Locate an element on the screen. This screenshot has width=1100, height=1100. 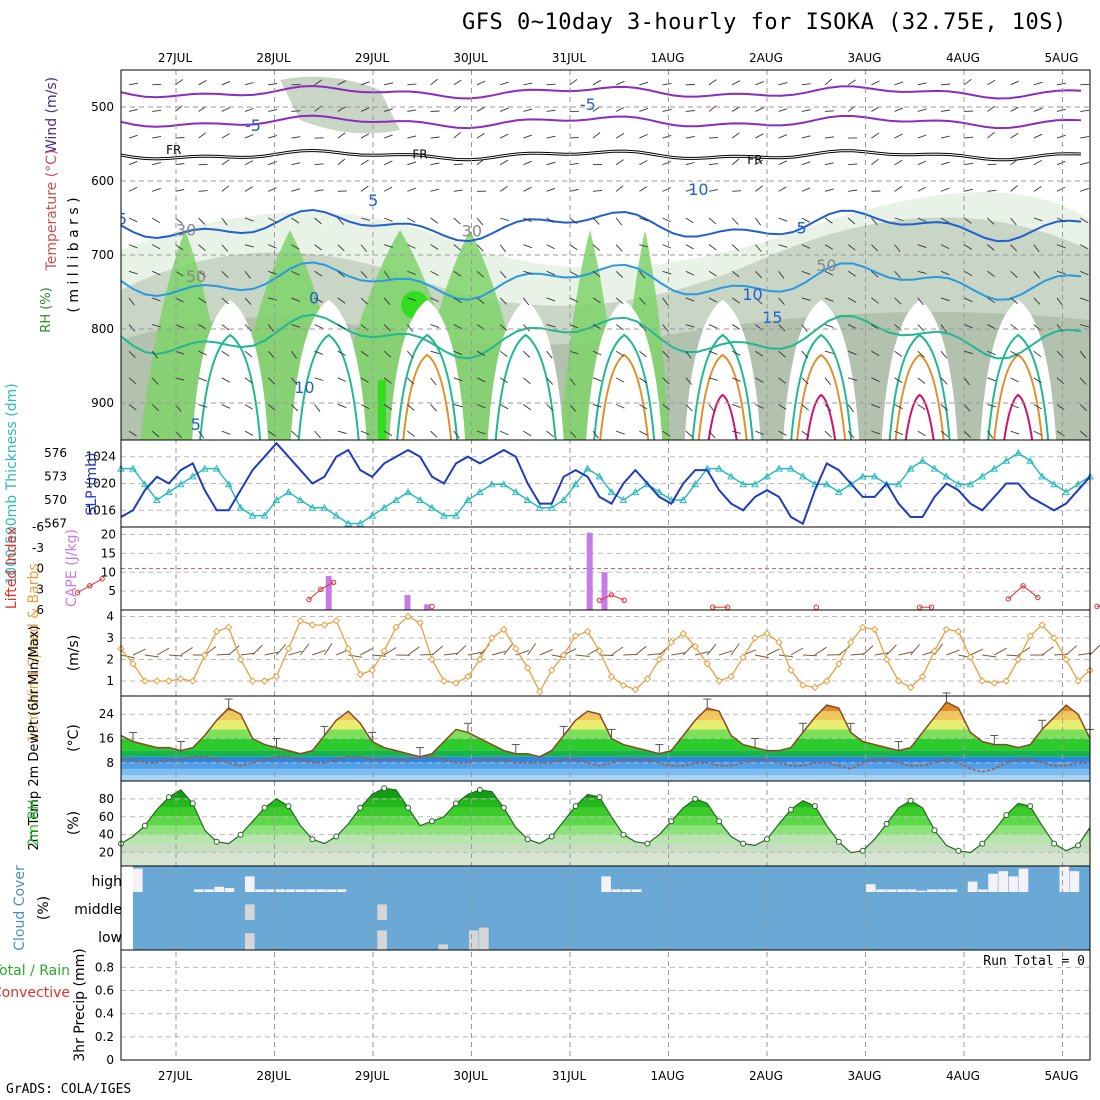
cloud-layer-label: middle is located at coordinates (98, 910).